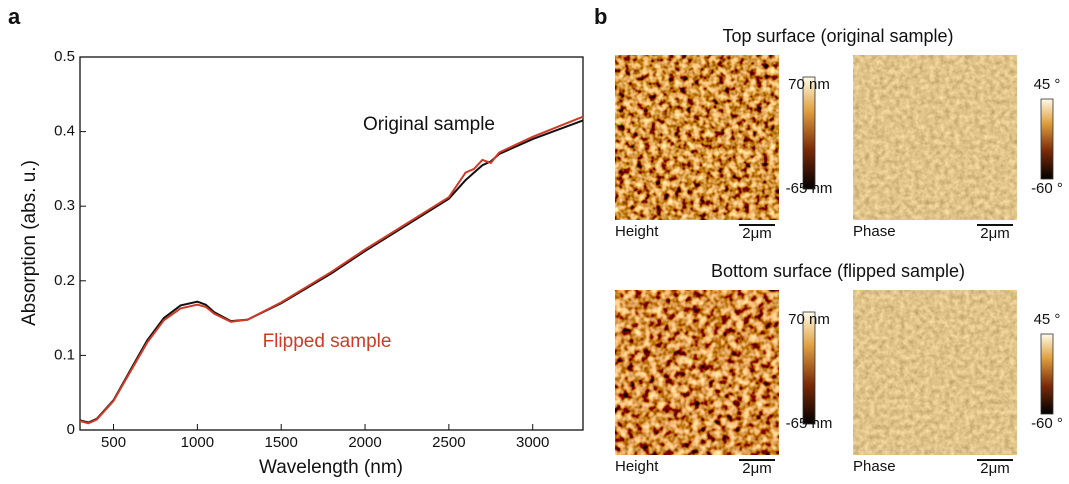  I want to click on x-axis-label: Wavelength (nm), so click(331, 467).